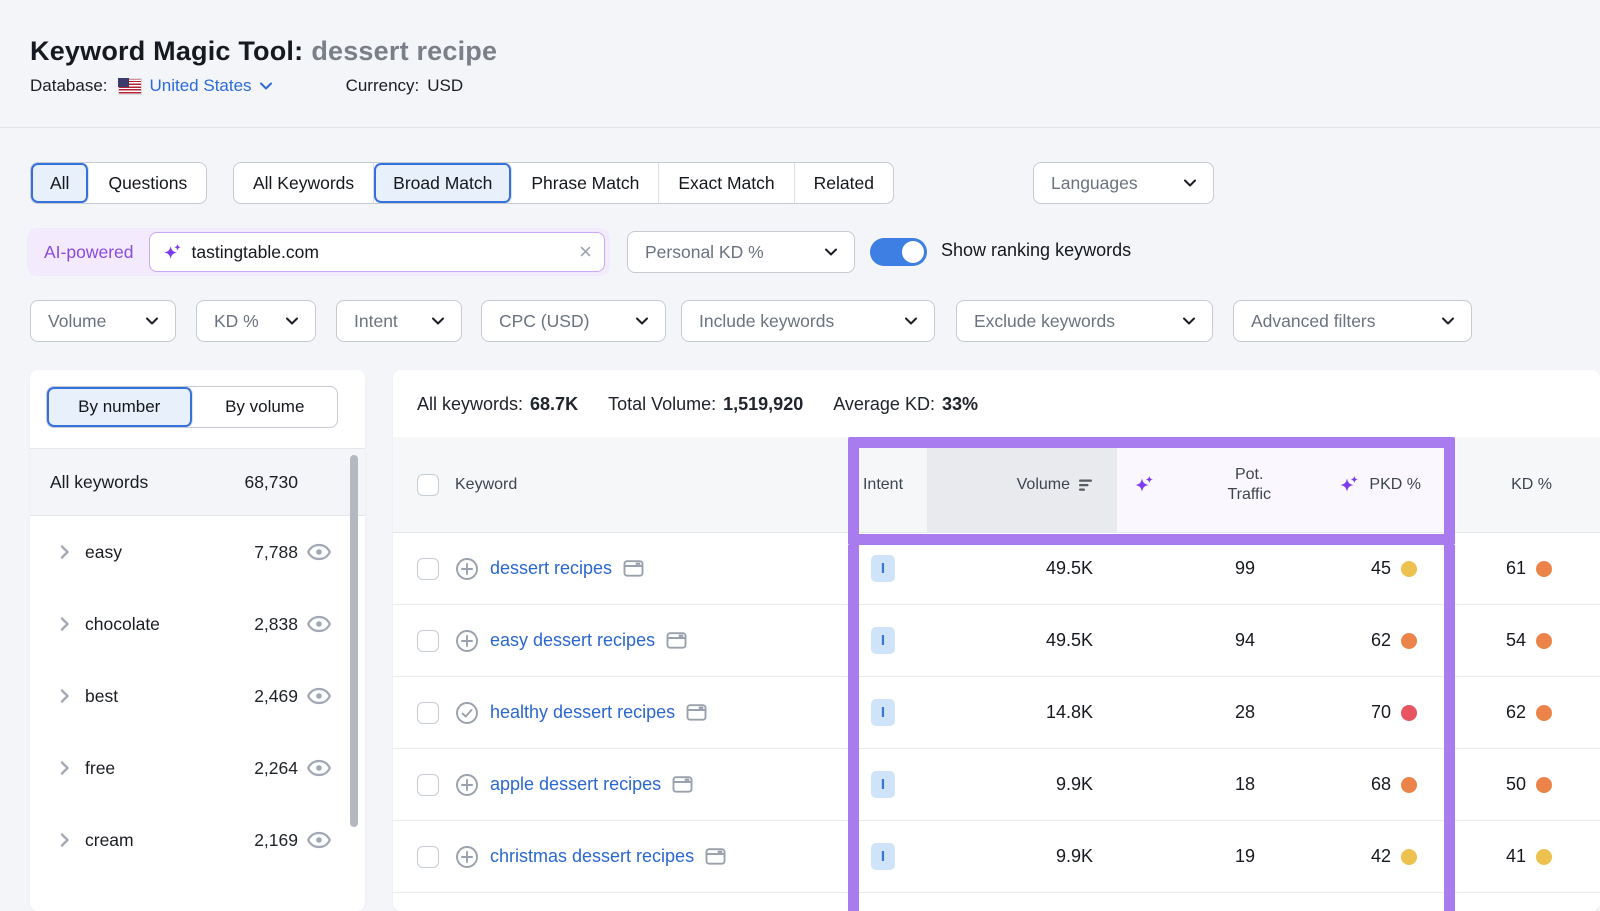 The image size is (1600, 911). What do you see at coordinates (276, 551) in the screenshot?
I see `group-count: 7,788` at bounding box center [276, 551].